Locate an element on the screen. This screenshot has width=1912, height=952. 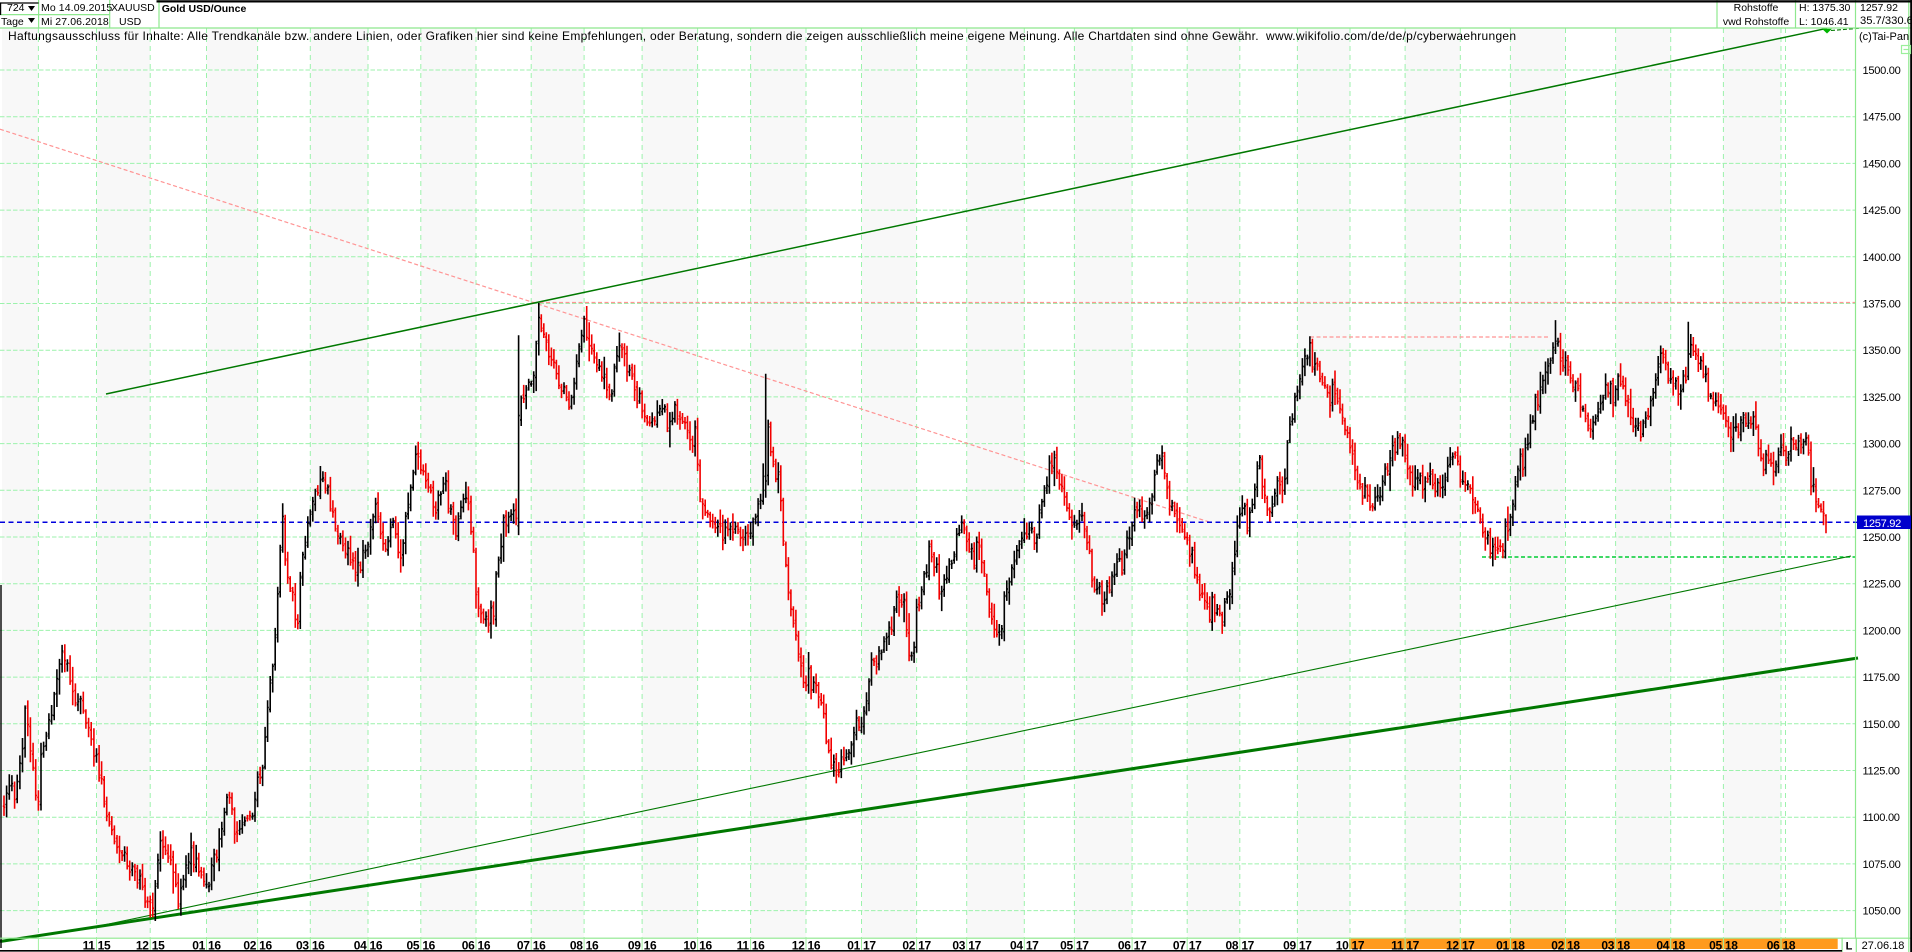
svg-text: 05 18 is located at coordinates (1723, 945).